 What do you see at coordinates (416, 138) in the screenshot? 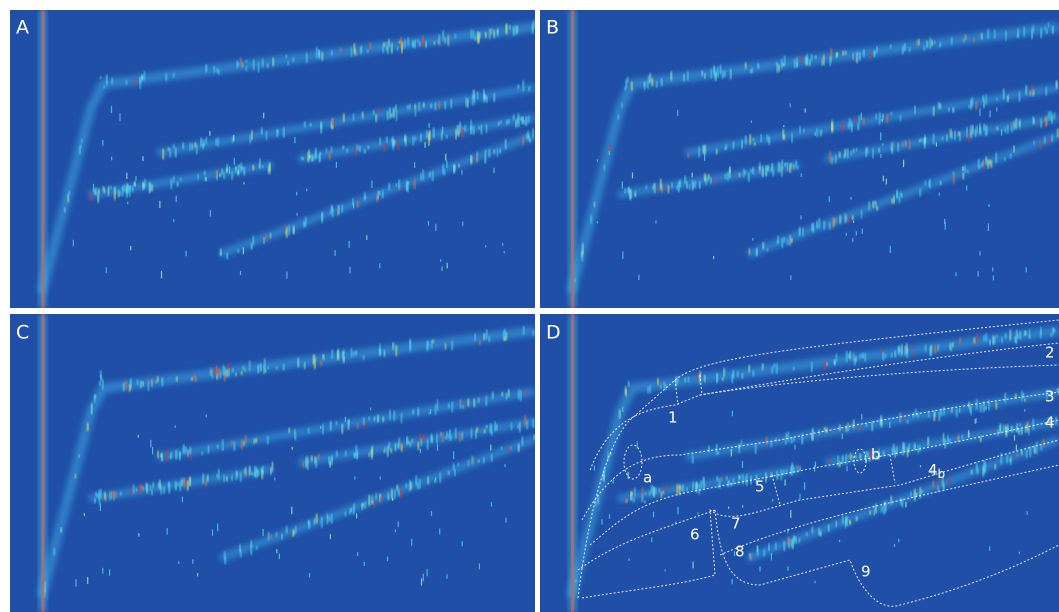
I see `band-glow` at bounding box center [416, 138].